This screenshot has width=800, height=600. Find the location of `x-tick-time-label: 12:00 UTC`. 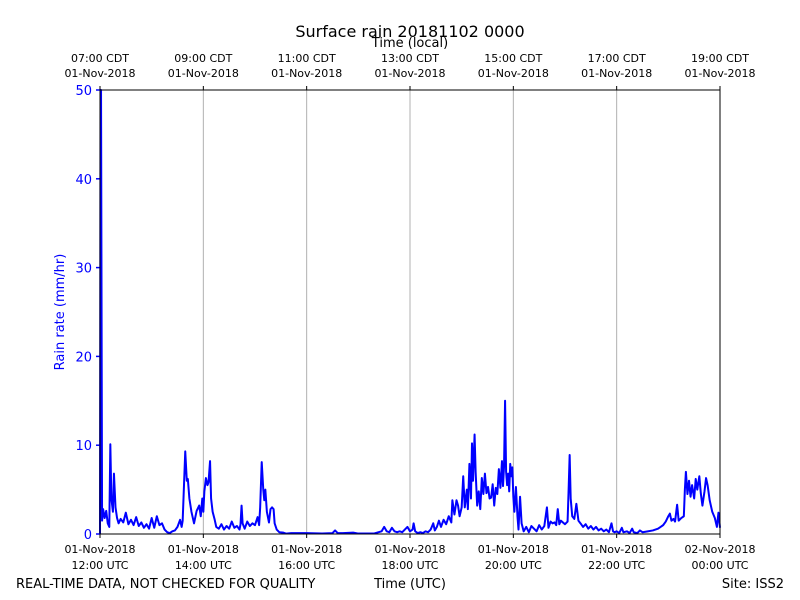

x-tick-time-label: 12:00 UTC is located at coordinates (99, 565).